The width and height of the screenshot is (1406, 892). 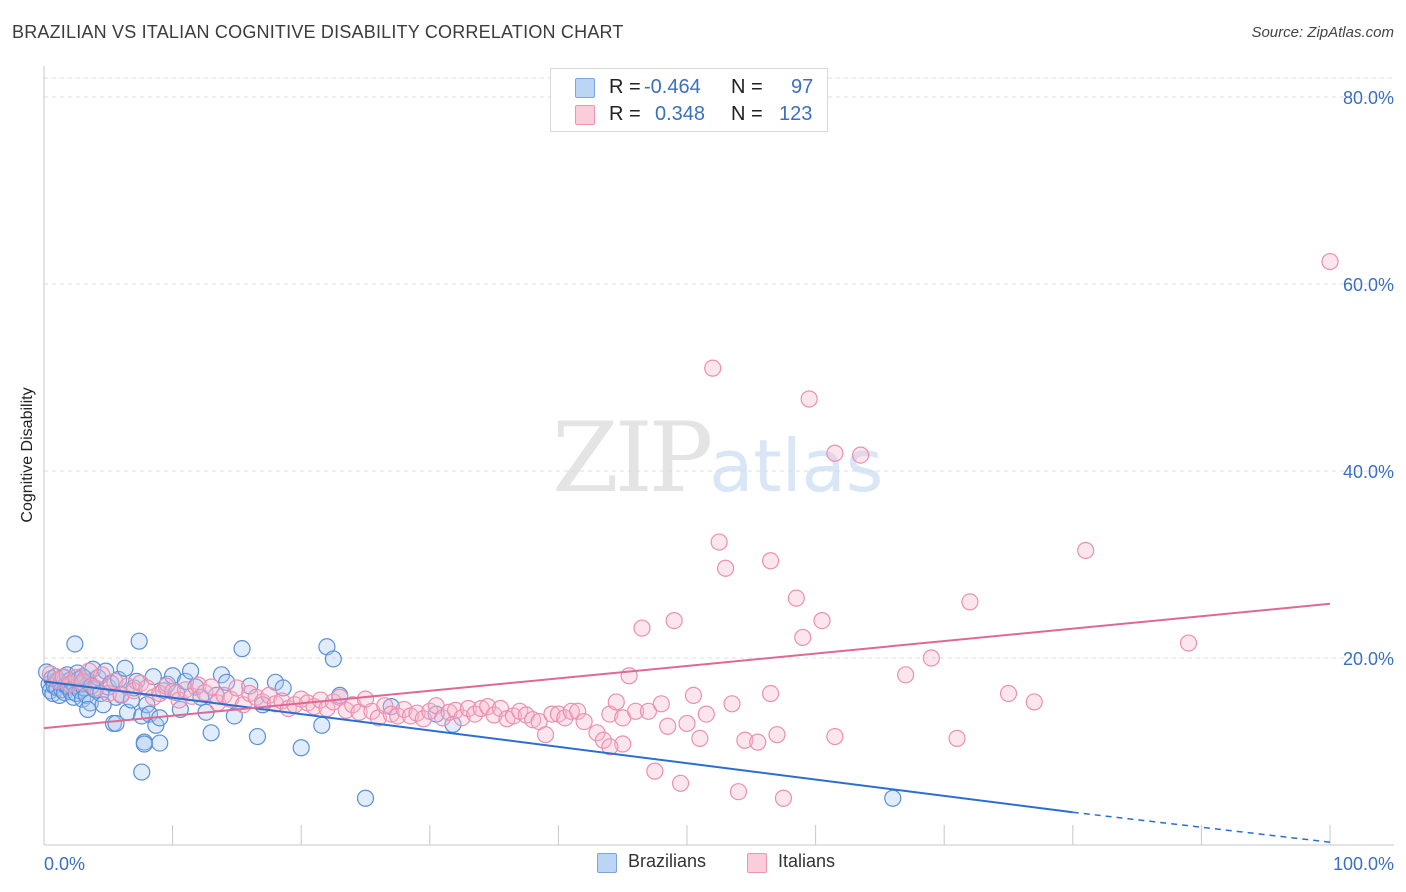 I want to click on x-tick-label-min: 0.0%, so click(x=64, y=864).